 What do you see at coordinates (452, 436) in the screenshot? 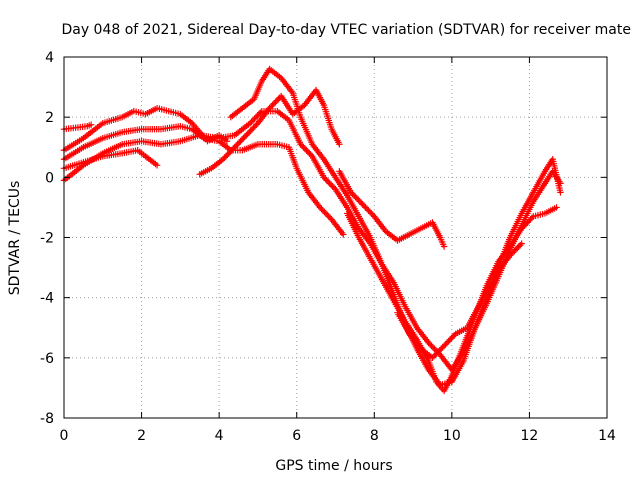
I see `x-tick-label: 10` at bounding box center [452, 436].